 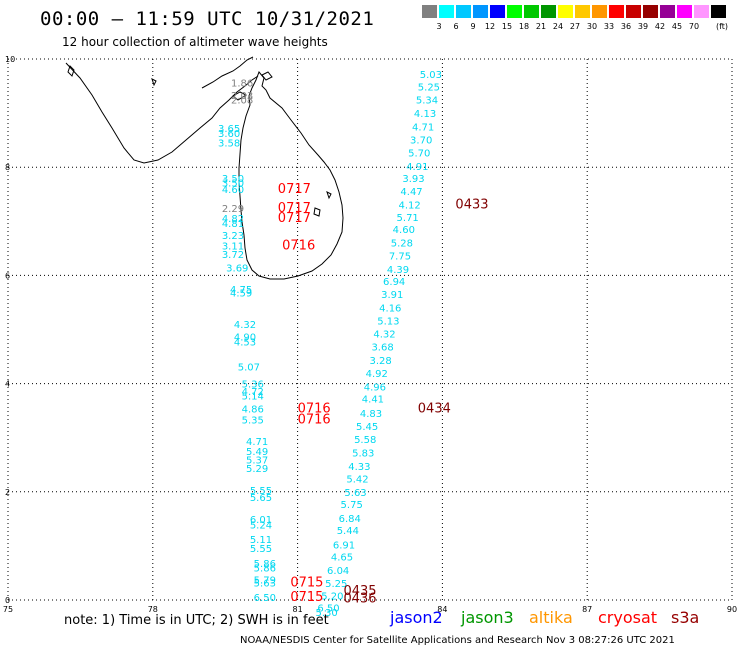 I want to click on time-label: 0434, so click(x=434, y=408).